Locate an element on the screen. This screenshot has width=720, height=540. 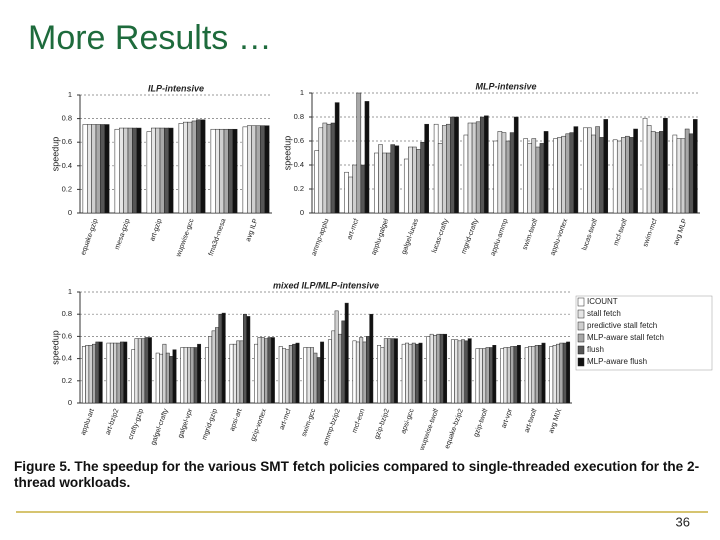
x-tick-label: apsi-art is located at coordinates (236, 420).